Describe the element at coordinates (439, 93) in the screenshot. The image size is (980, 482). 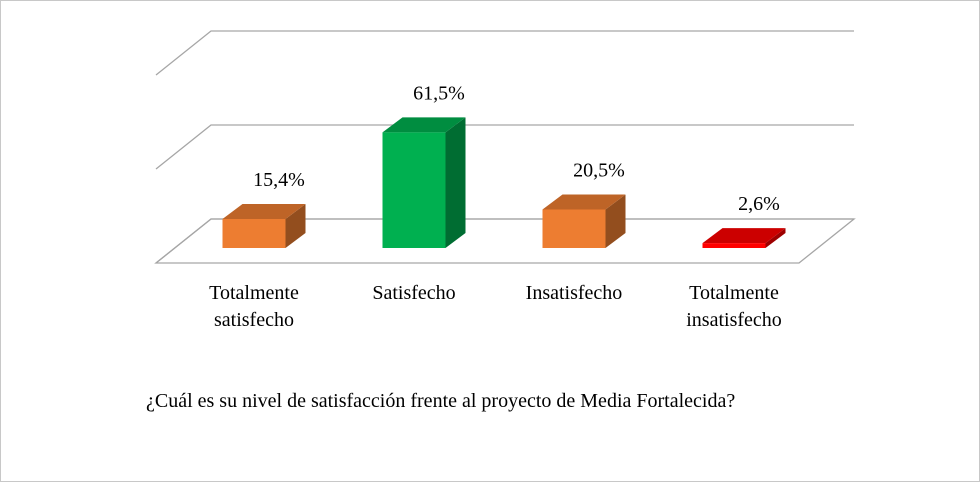
I see `value-label: 61,5%` at that location.